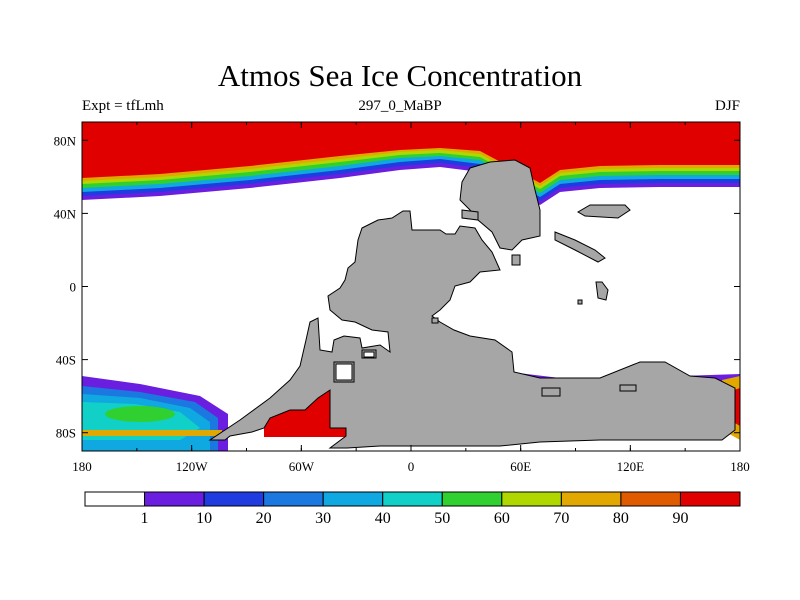 The width and height of the screenshot is (800, 600). What do you see at coordinates (561, 518) in the screenshot?
I see `colorbar-label: 70` at bounding box center [561, 518].